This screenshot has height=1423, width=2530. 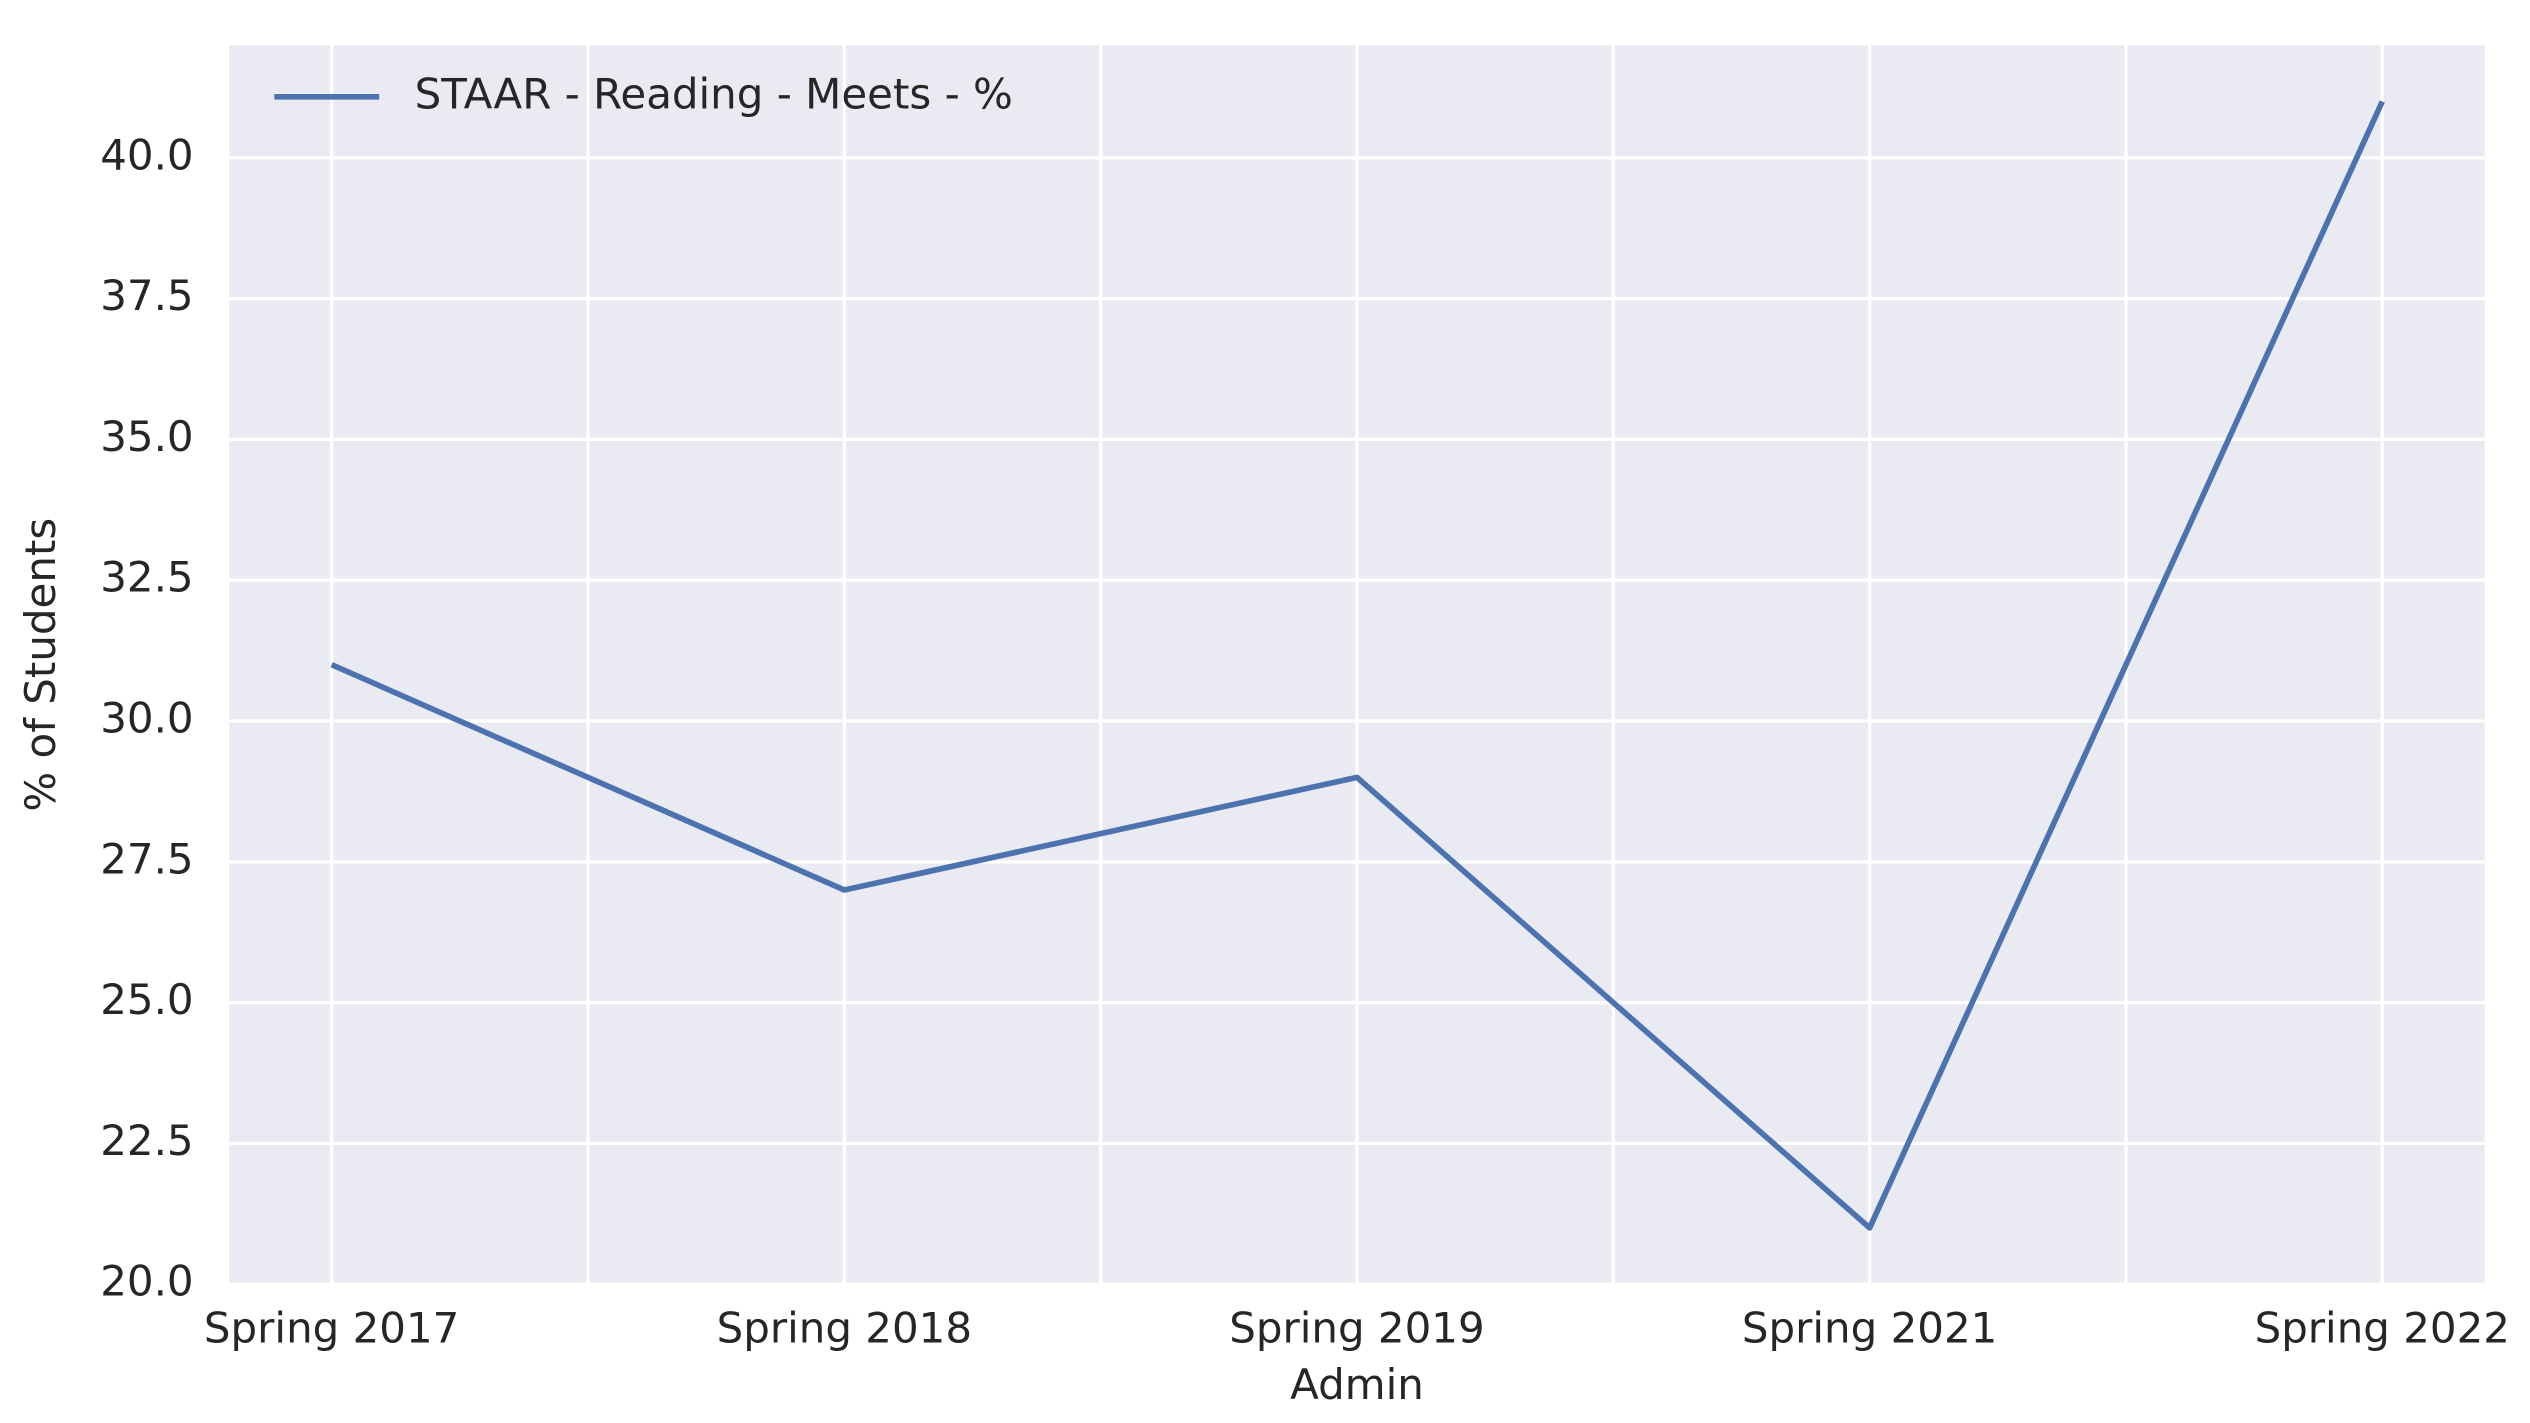 What do you see at coordinates (146, 154) in the screenshot?
I see `y-tick-label: 40.0` at bounding box center [146, 154].